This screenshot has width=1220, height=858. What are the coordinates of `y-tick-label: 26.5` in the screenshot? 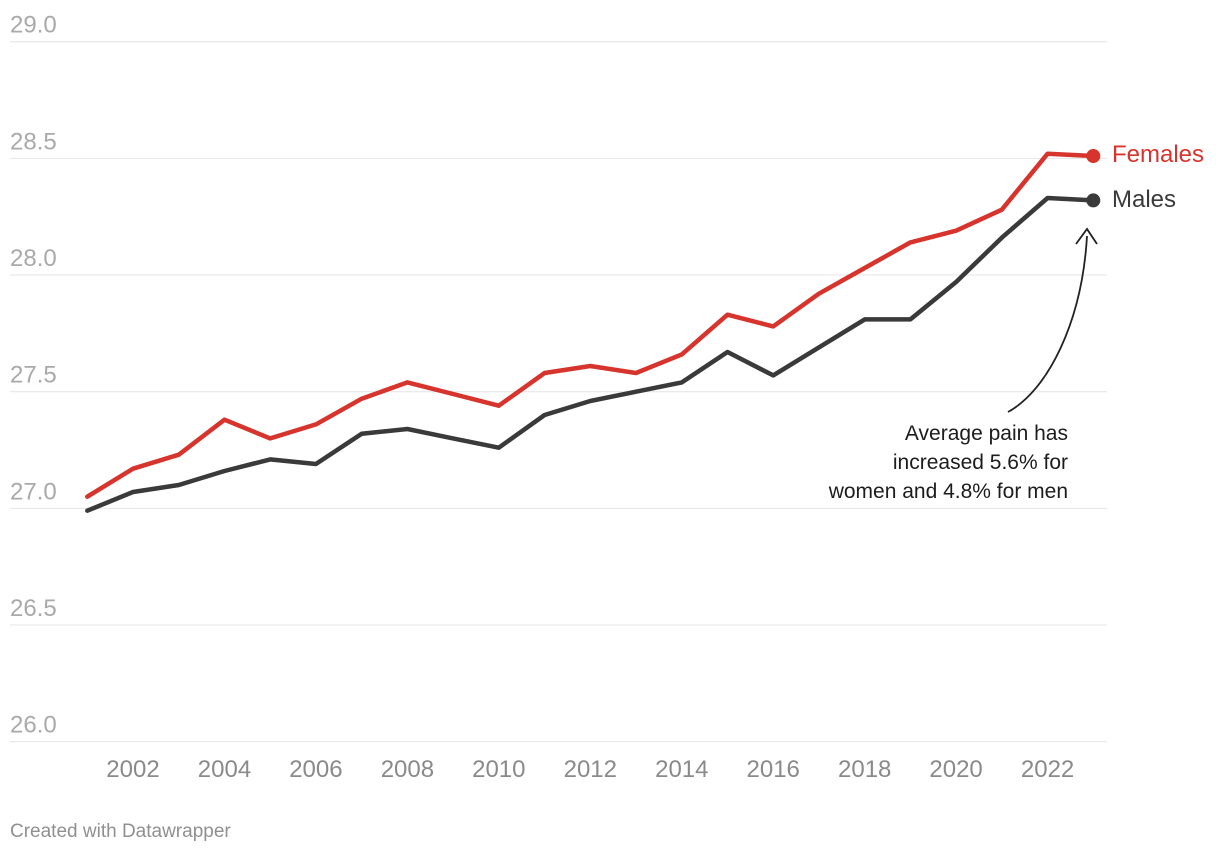 It's located at (33, 608).